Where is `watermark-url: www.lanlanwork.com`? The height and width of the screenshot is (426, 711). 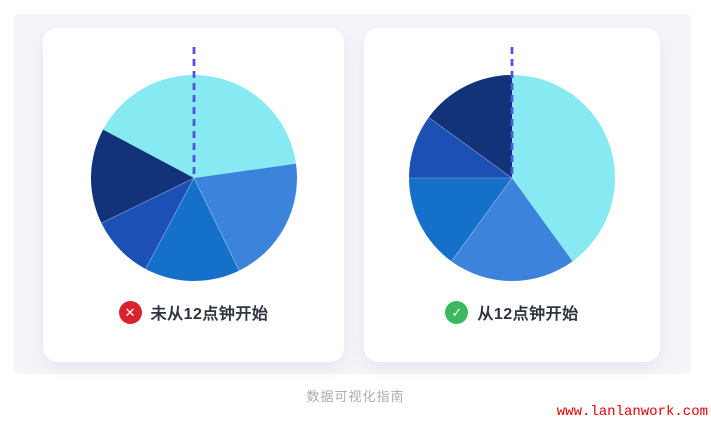 watermark-url: www.lanlanwork.com is located at coordinates (632, 412).